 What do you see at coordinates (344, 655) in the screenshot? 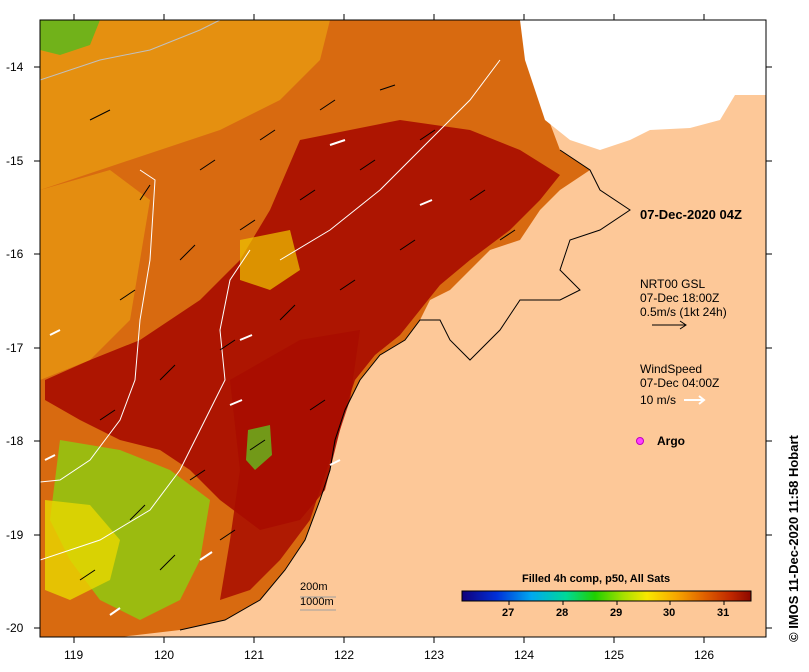
I see `lon-tick-label: 122` at bounding box center [344, 655].